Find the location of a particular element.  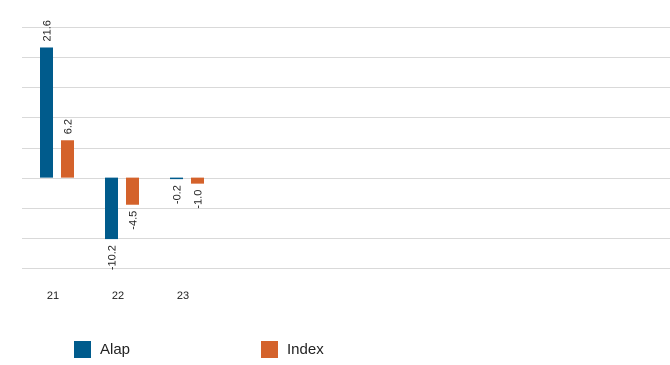

x-tick-label-21: 21 is located at coordinates (53, 296).